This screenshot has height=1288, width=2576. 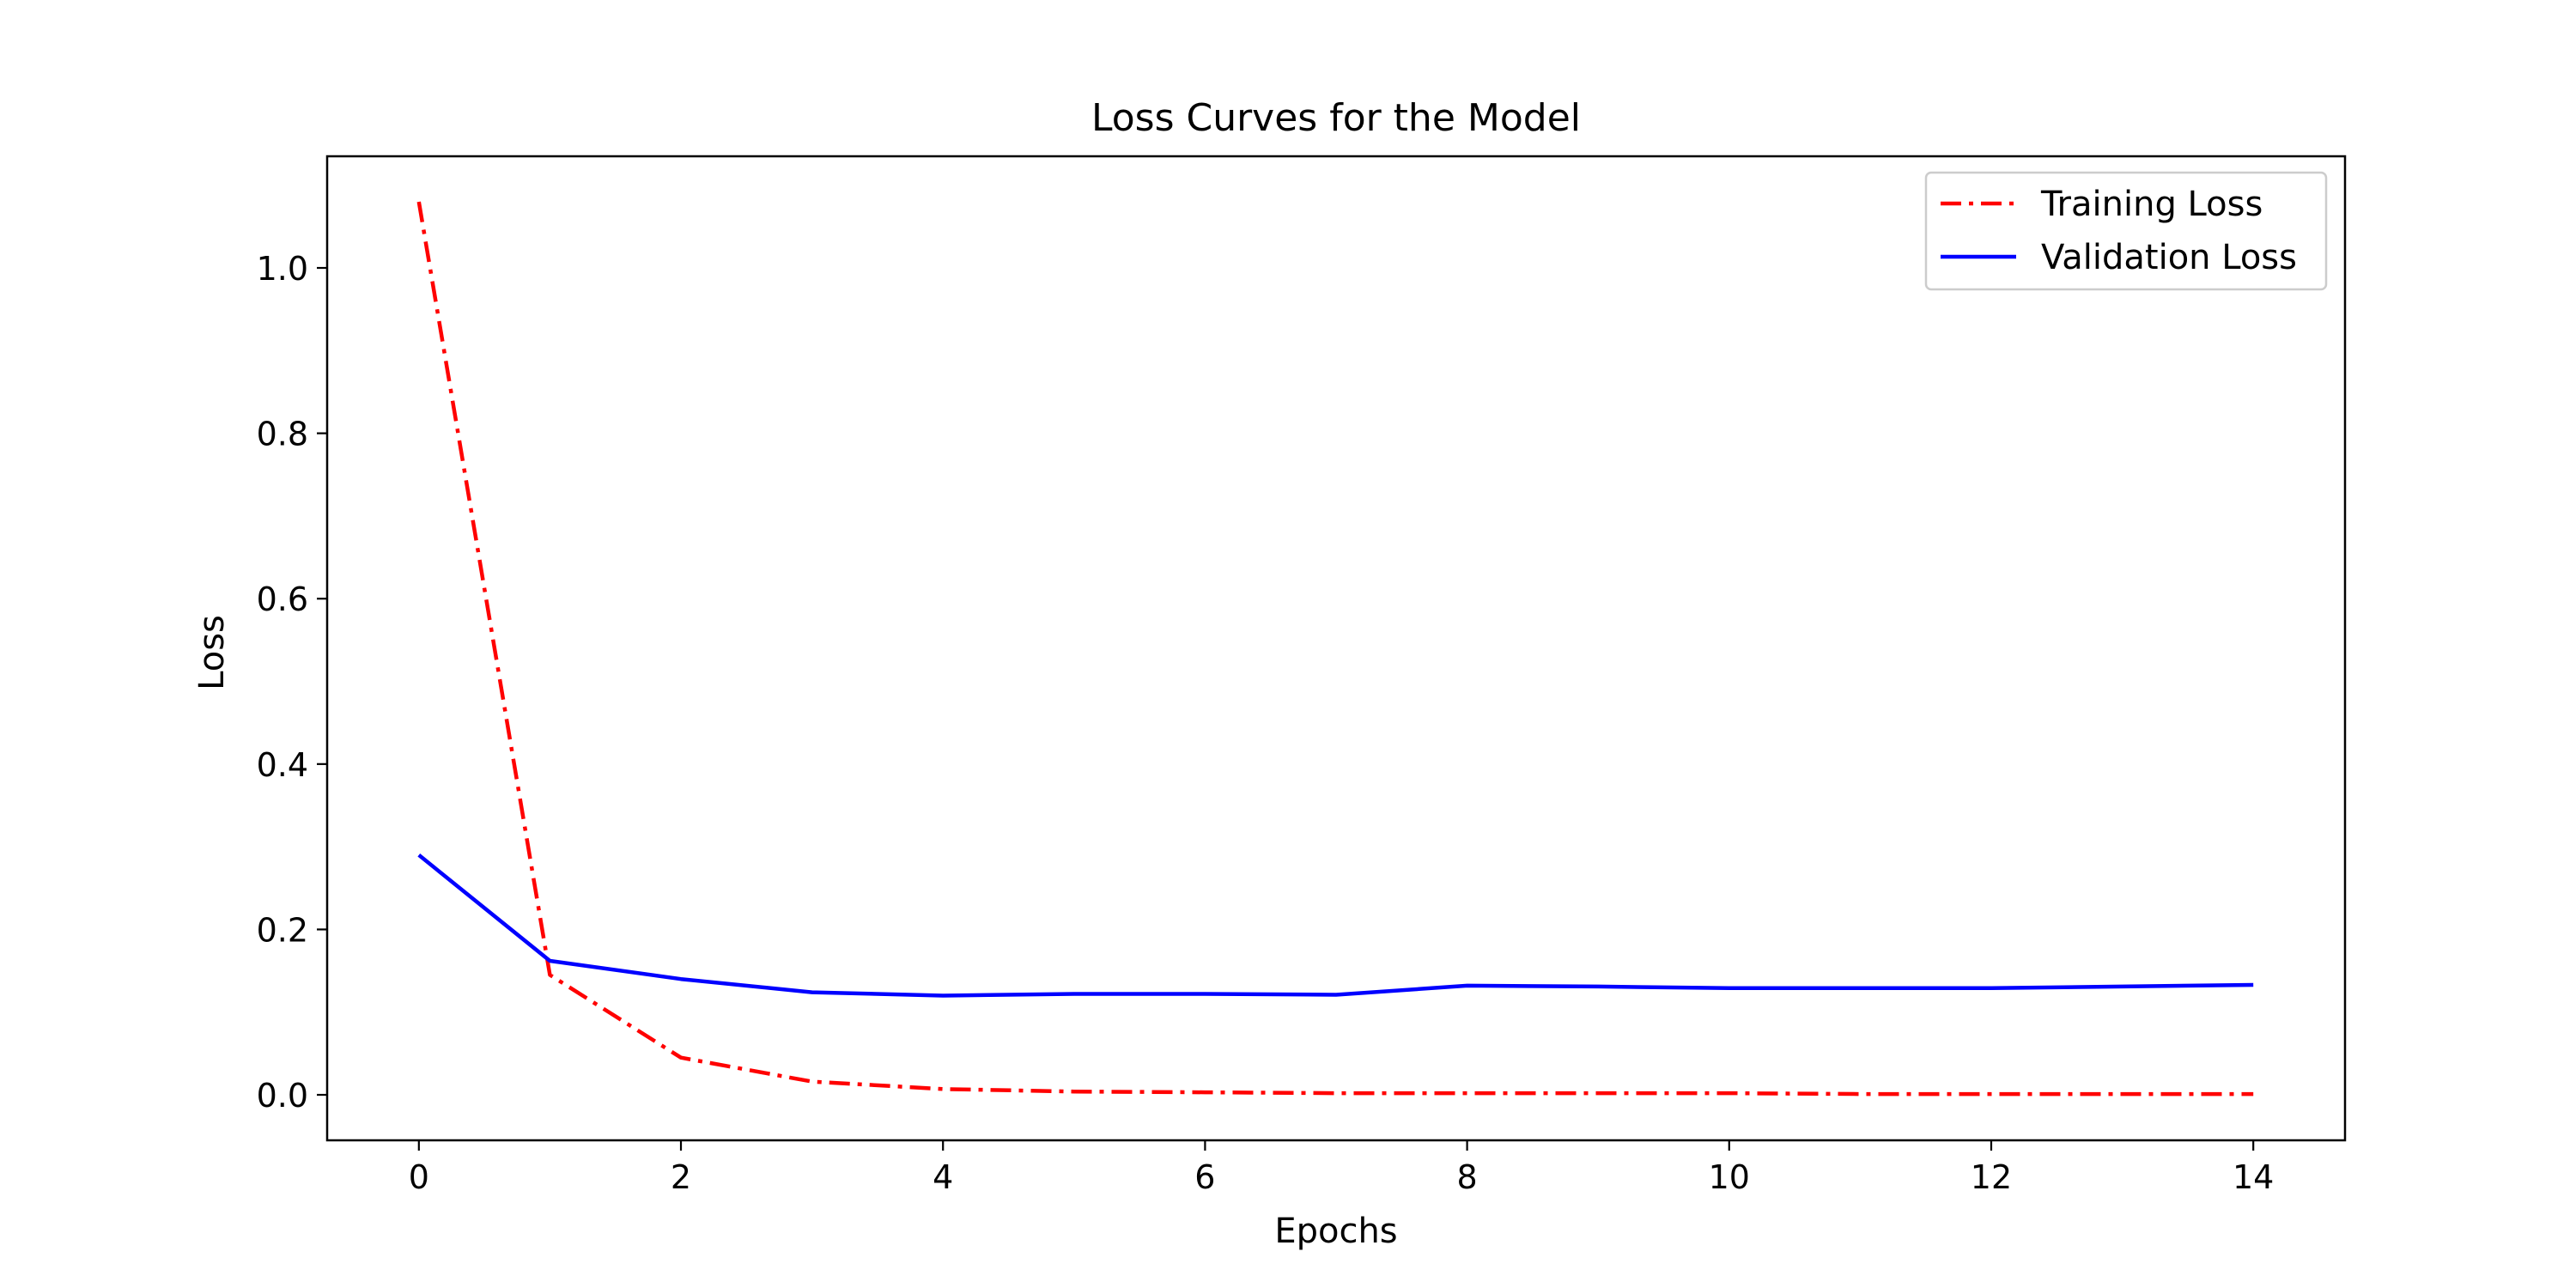 I want to click on legend-box, so click(x=2126, y=231).